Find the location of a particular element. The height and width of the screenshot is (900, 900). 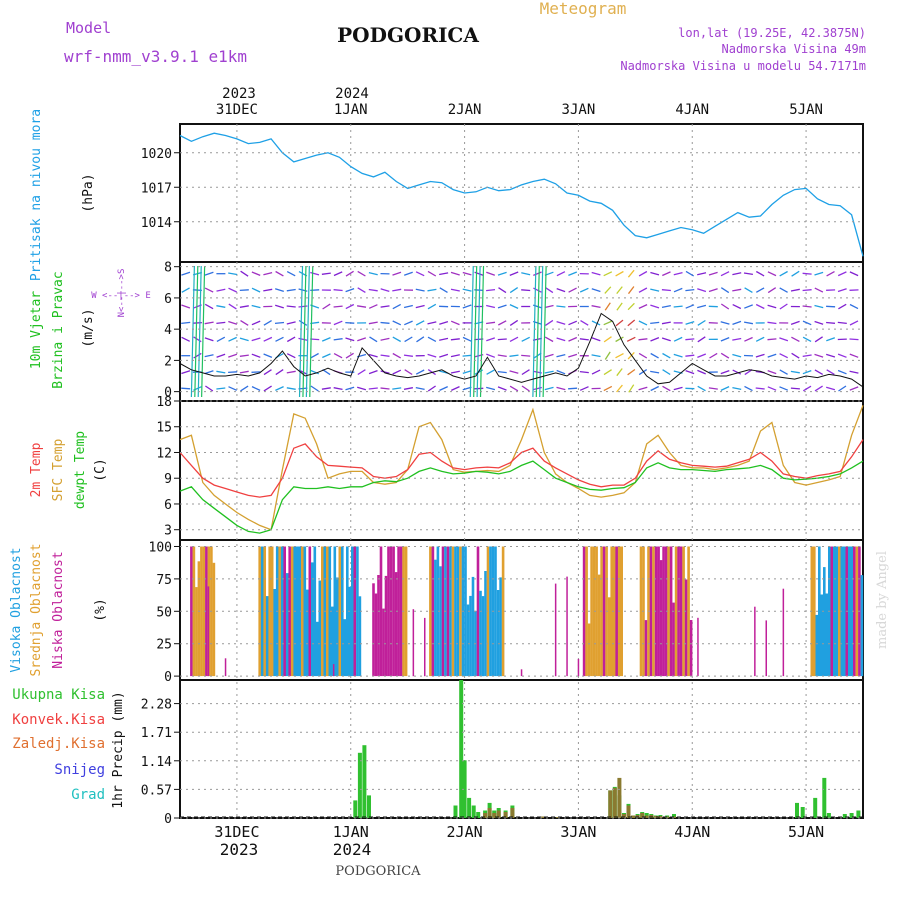

mid-cloud-label: Srednja Oblacnost is located at coordinates (36, 609).